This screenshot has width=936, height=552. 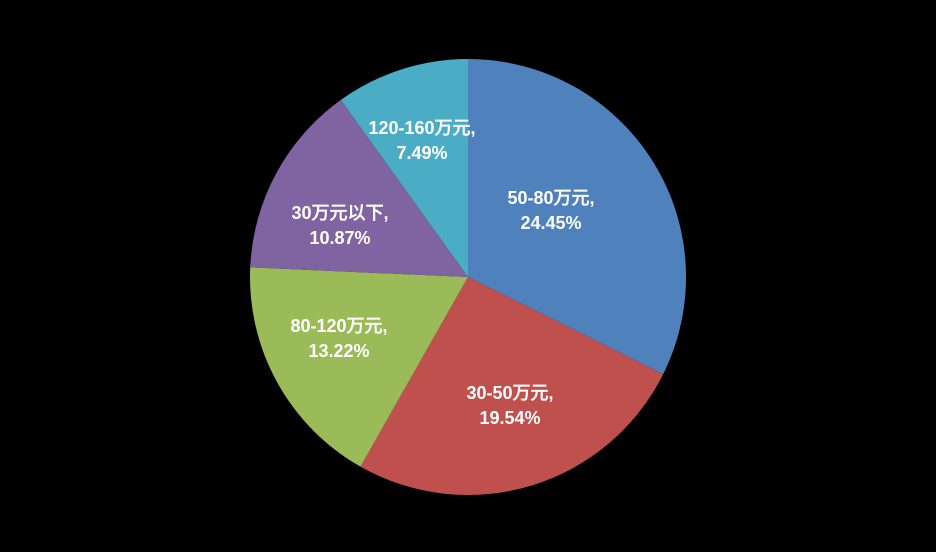 I want to click on slice-label-5: 120-160万元, 7.49%, so click(x=421, y=140).